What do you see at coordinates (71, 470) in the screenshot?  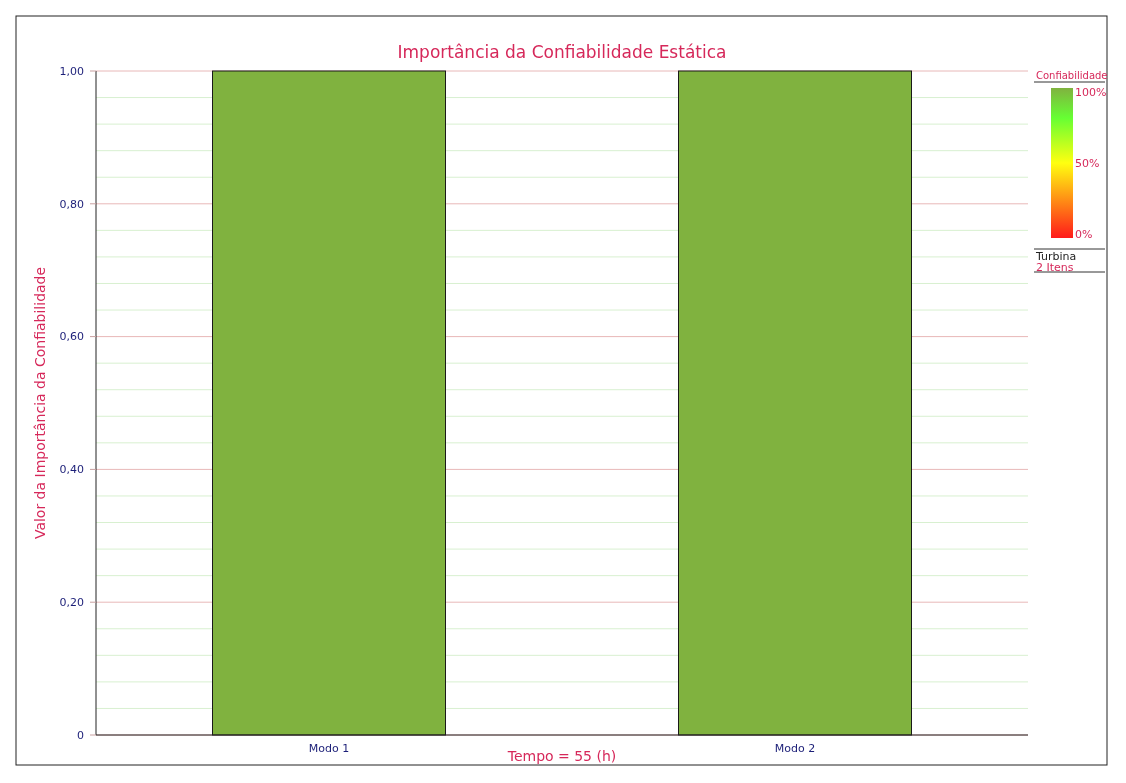 I see `y-tick-label: 0,40` at bounding box center [71, 470].